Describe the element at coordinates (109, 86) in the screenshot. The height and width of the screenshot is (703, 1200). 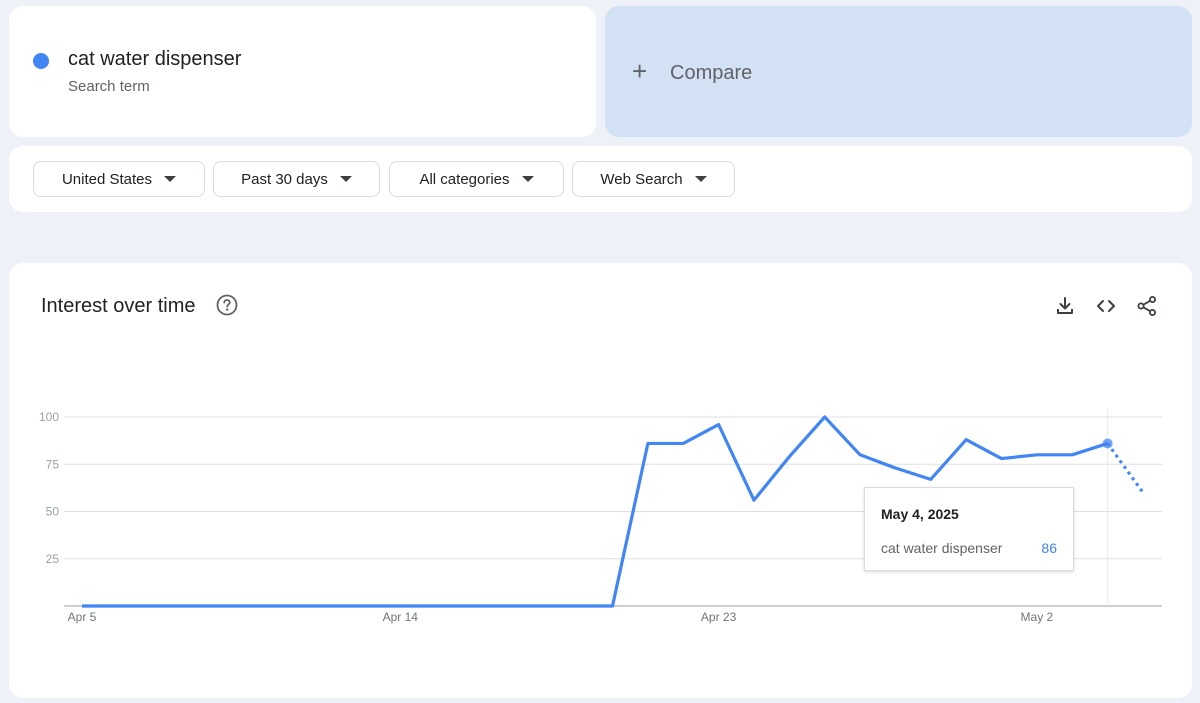
I see `search-term-sublabel: Search term` at that location.